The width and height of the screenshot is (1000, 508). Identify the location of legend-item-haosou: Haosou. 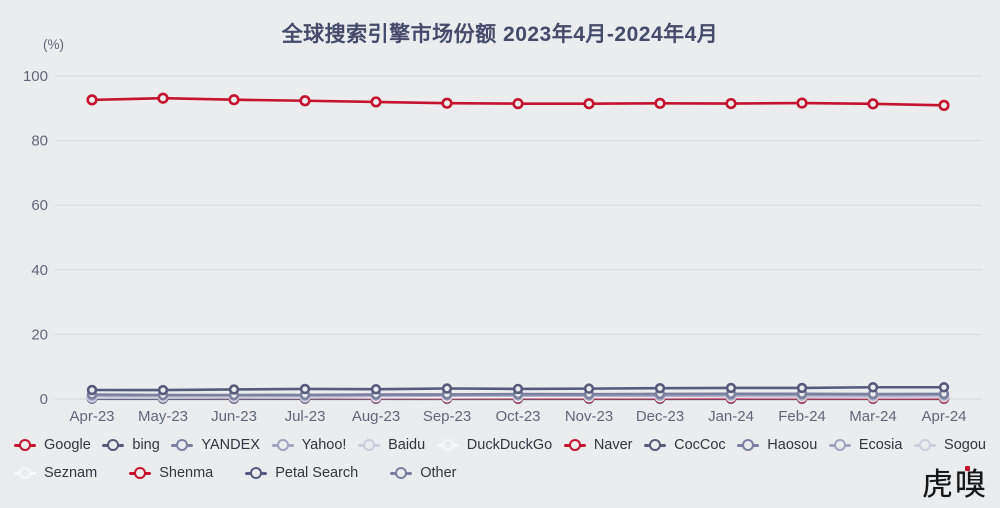
(777, 445).